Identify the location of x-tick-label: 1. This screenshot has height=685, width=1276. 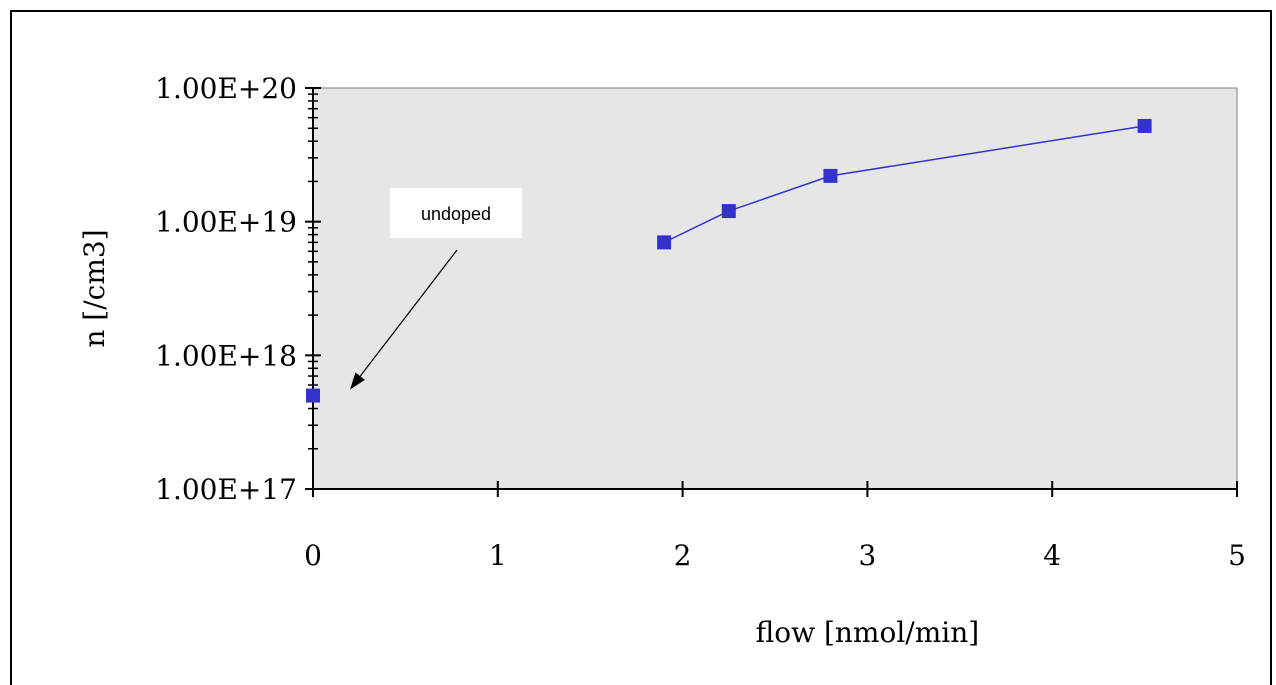
(498, 555).